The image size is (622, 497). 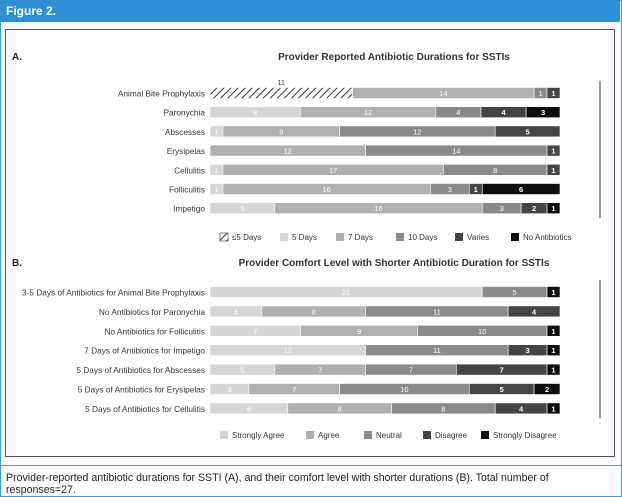 What do you see at coordinates (311, 465) in the screenshot?
I see `caption-divider` at bounding box center [311, 465].